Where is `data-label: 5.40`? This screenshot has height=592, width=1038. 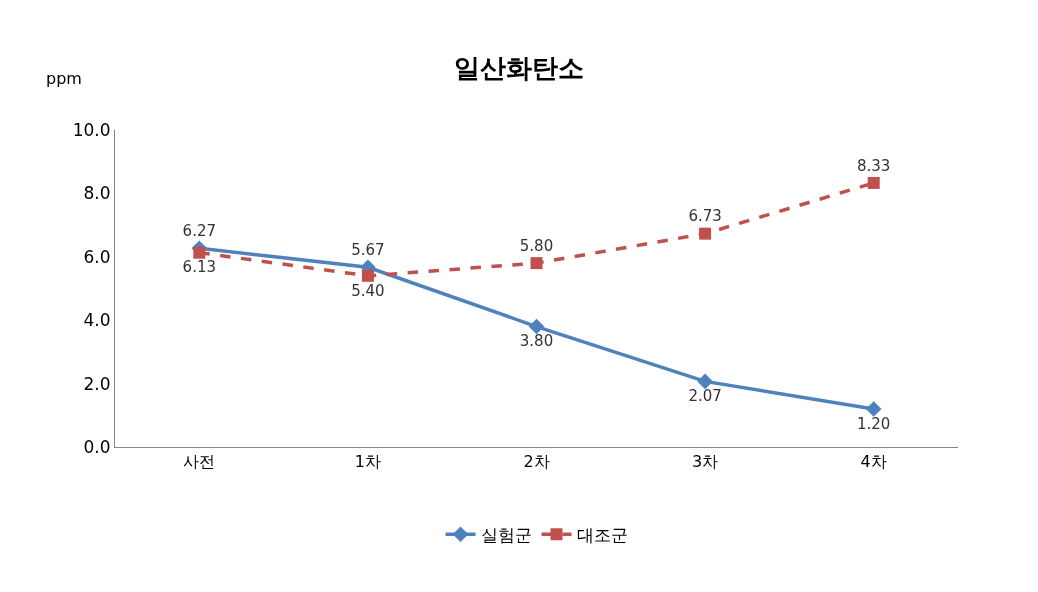 data-label: 5.40 is located at coordinates (368, 290).